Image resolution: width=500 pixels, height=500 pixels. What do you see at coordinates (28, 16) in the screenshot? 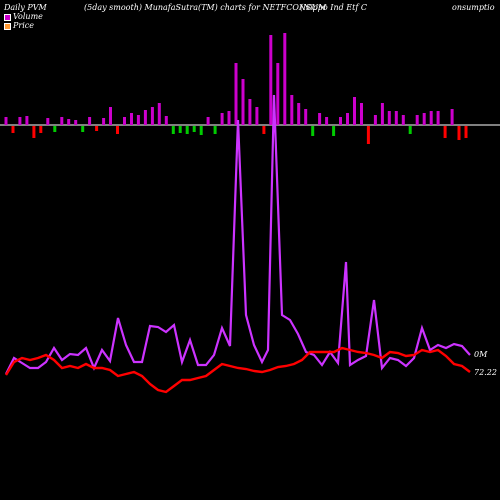
I see `legend-volume-label: Volume` at bounding box center [28, 16].